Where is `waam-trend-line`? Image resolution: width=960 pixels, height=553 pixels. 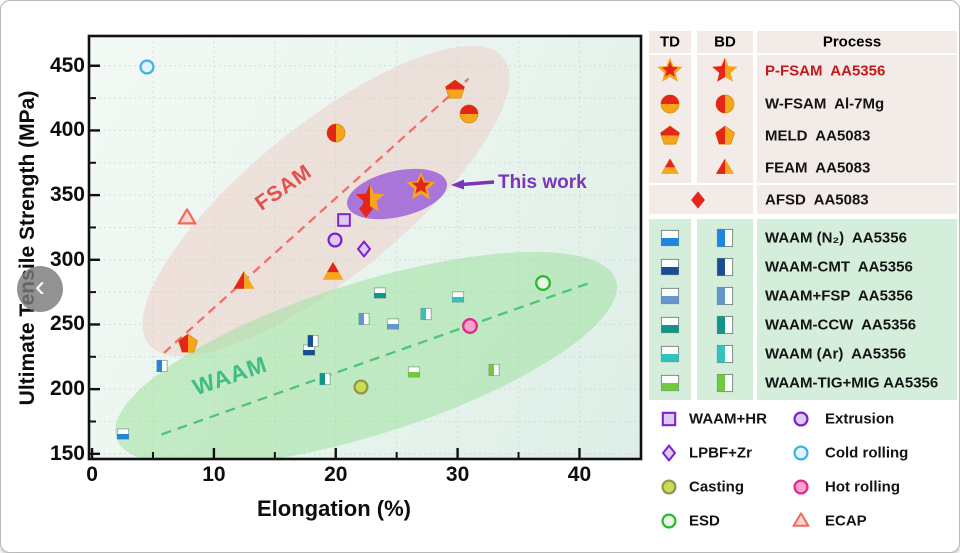 waam-trend-line is located at coordinates (377, 358).